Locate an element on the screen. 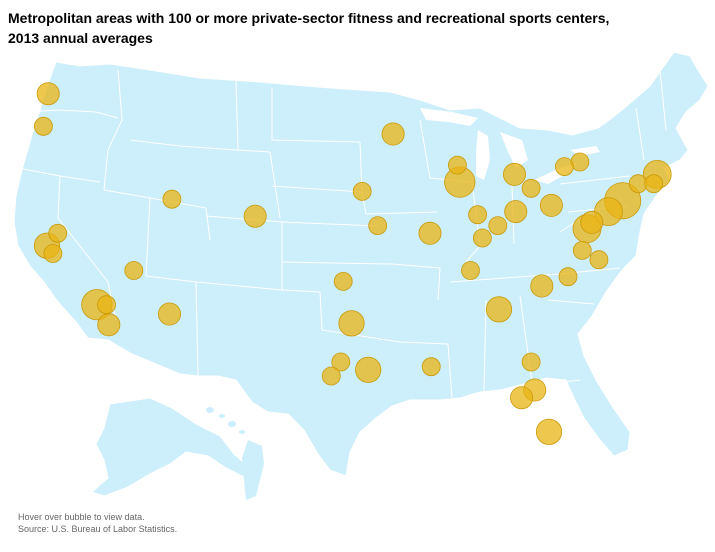 The width and height of the screenshot is (715, 552). bubble-omaha is located at coordinates (362, 191).